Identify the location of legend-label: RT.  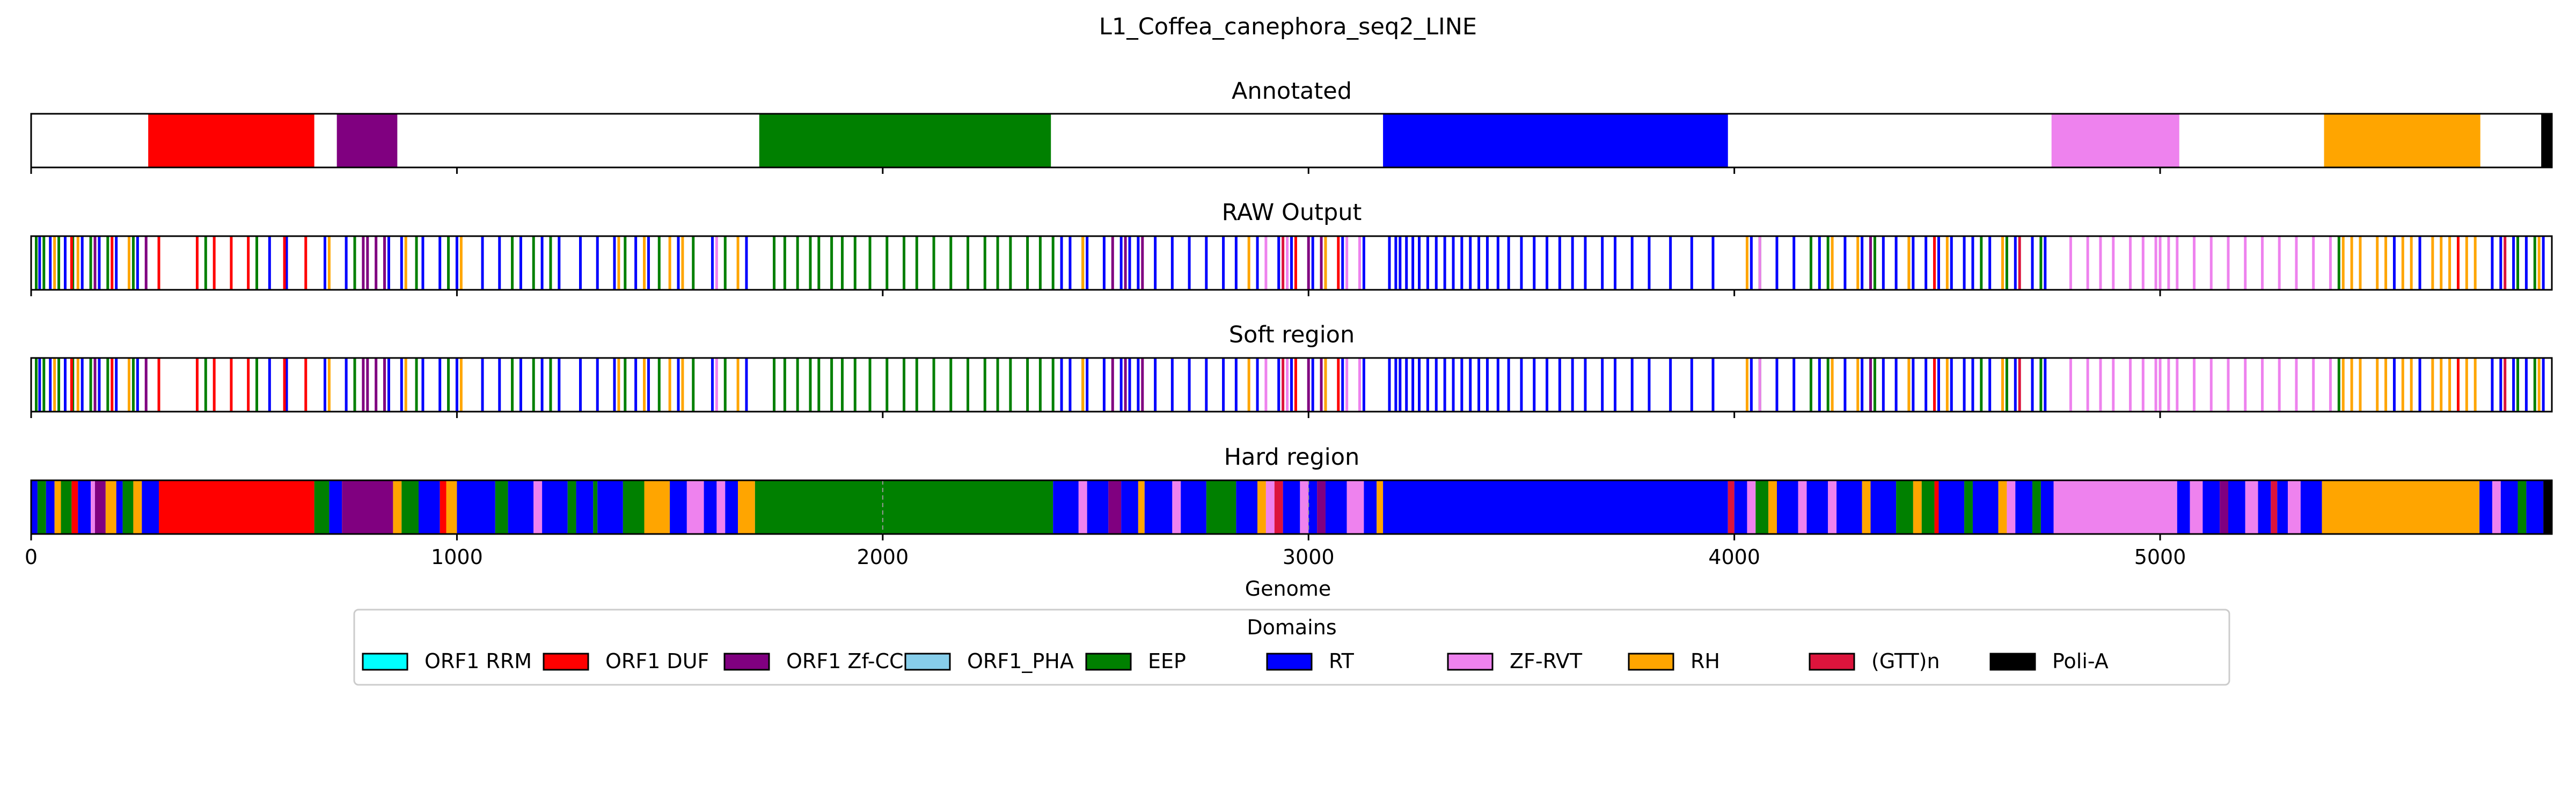
(1342, 661).